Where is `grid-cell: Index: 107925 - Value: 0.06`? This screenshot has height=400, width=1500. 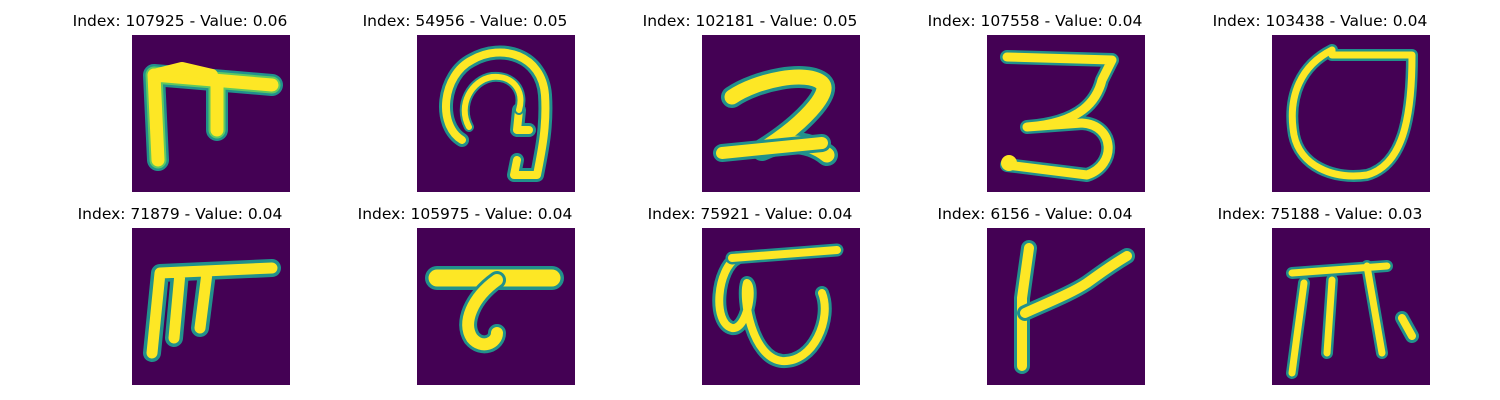
grid-cell: Index: 107925 - Value: 0.06 is located at coordinates (180, 96).